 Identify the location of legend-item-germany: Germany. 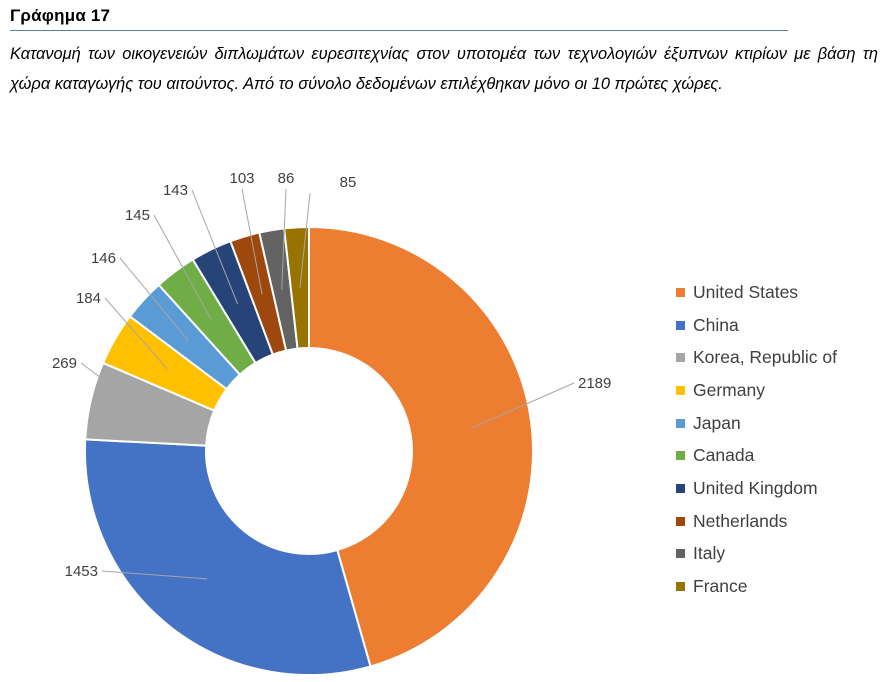
(756, 390).